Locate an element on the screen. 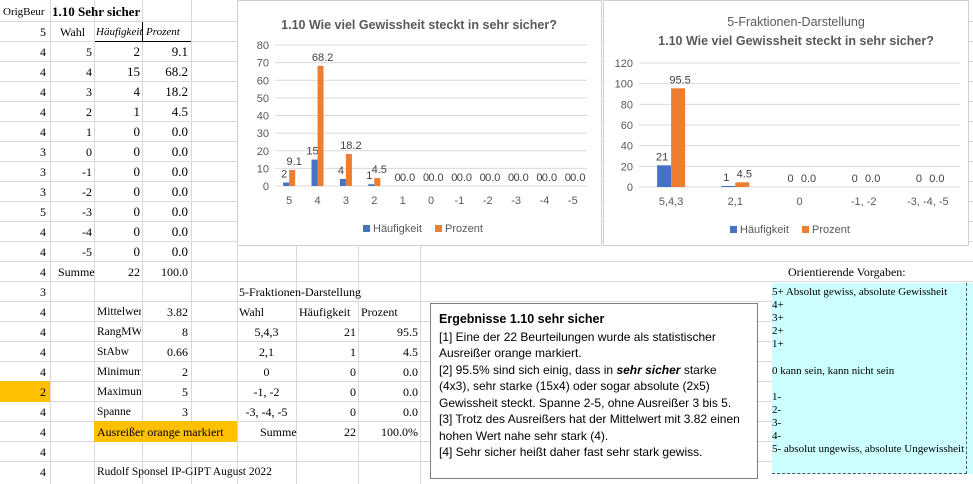 This screenshot has width=973, height=484. chart2-title-line1: 5-Fraktionen-Darstellung is located at coordinates (796, 22).